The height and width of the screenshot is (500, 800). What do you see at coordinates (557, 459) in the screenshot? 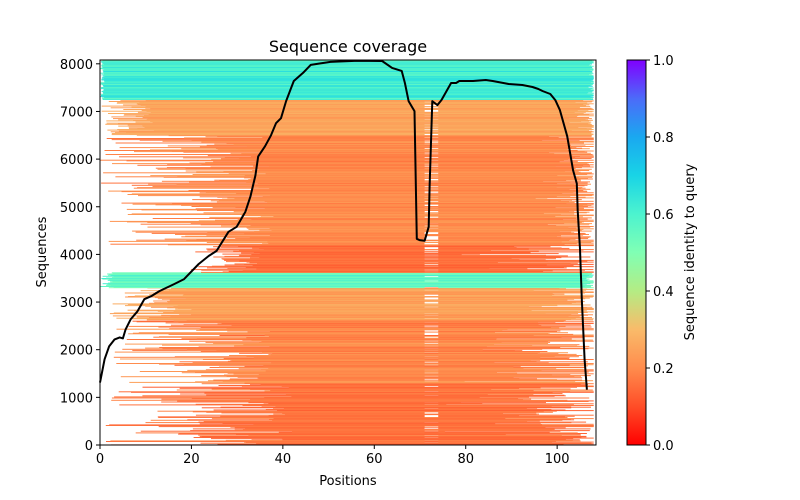
I see `x-tick-label: 100` at bounding box center [557, 459].